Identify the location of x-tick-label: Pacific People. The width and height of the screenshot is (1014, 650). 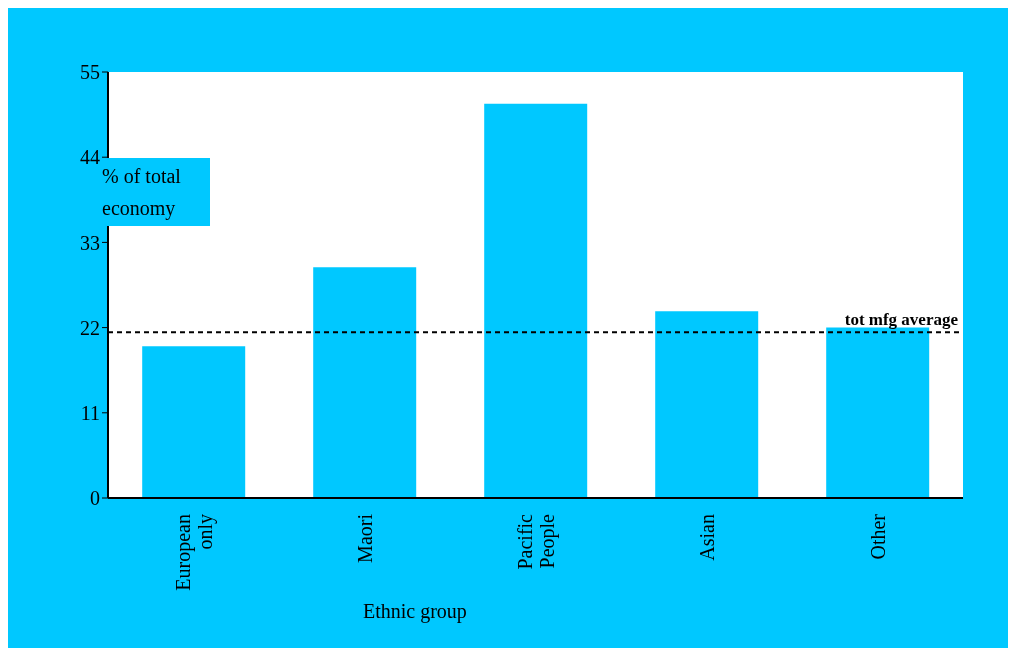
(536, 541).